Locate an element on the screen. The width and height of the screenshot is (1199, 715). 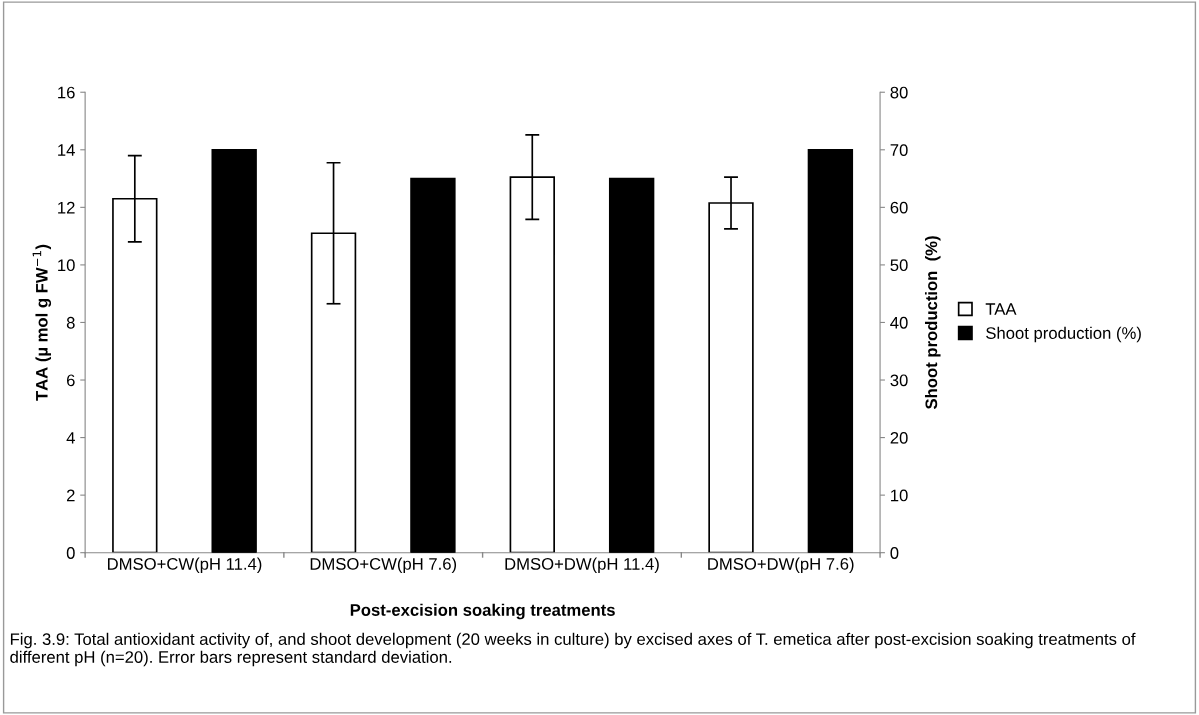
y2-tick-label: 50 is located at coordinates (899, 265).